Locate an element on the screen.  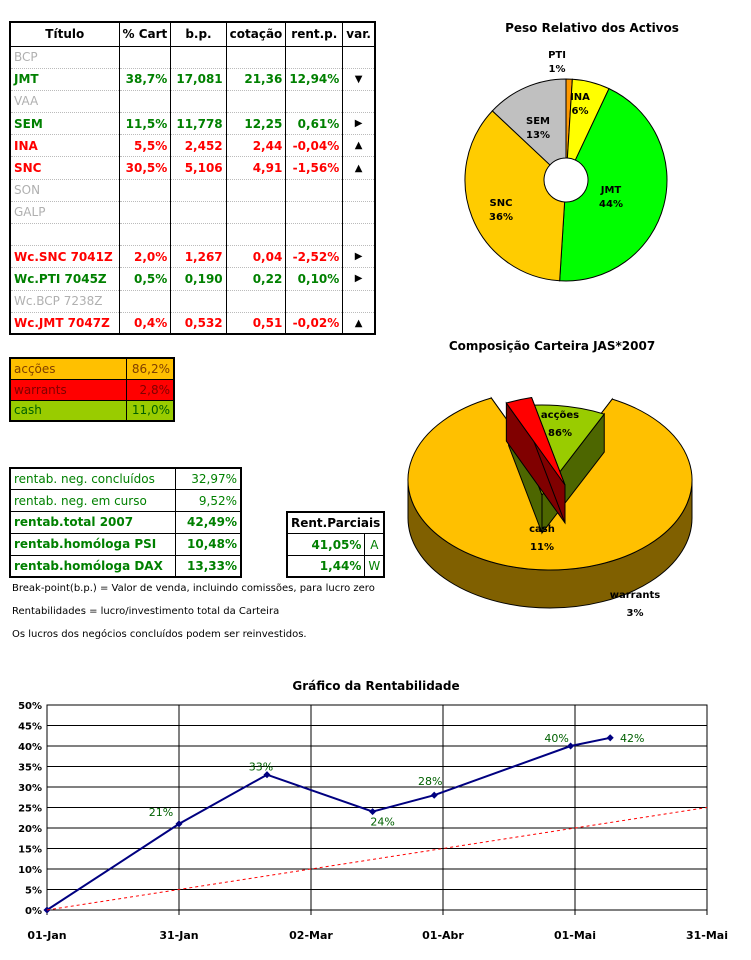
holding-cot-cell: 0,51 is located at coordinates (256, 323).